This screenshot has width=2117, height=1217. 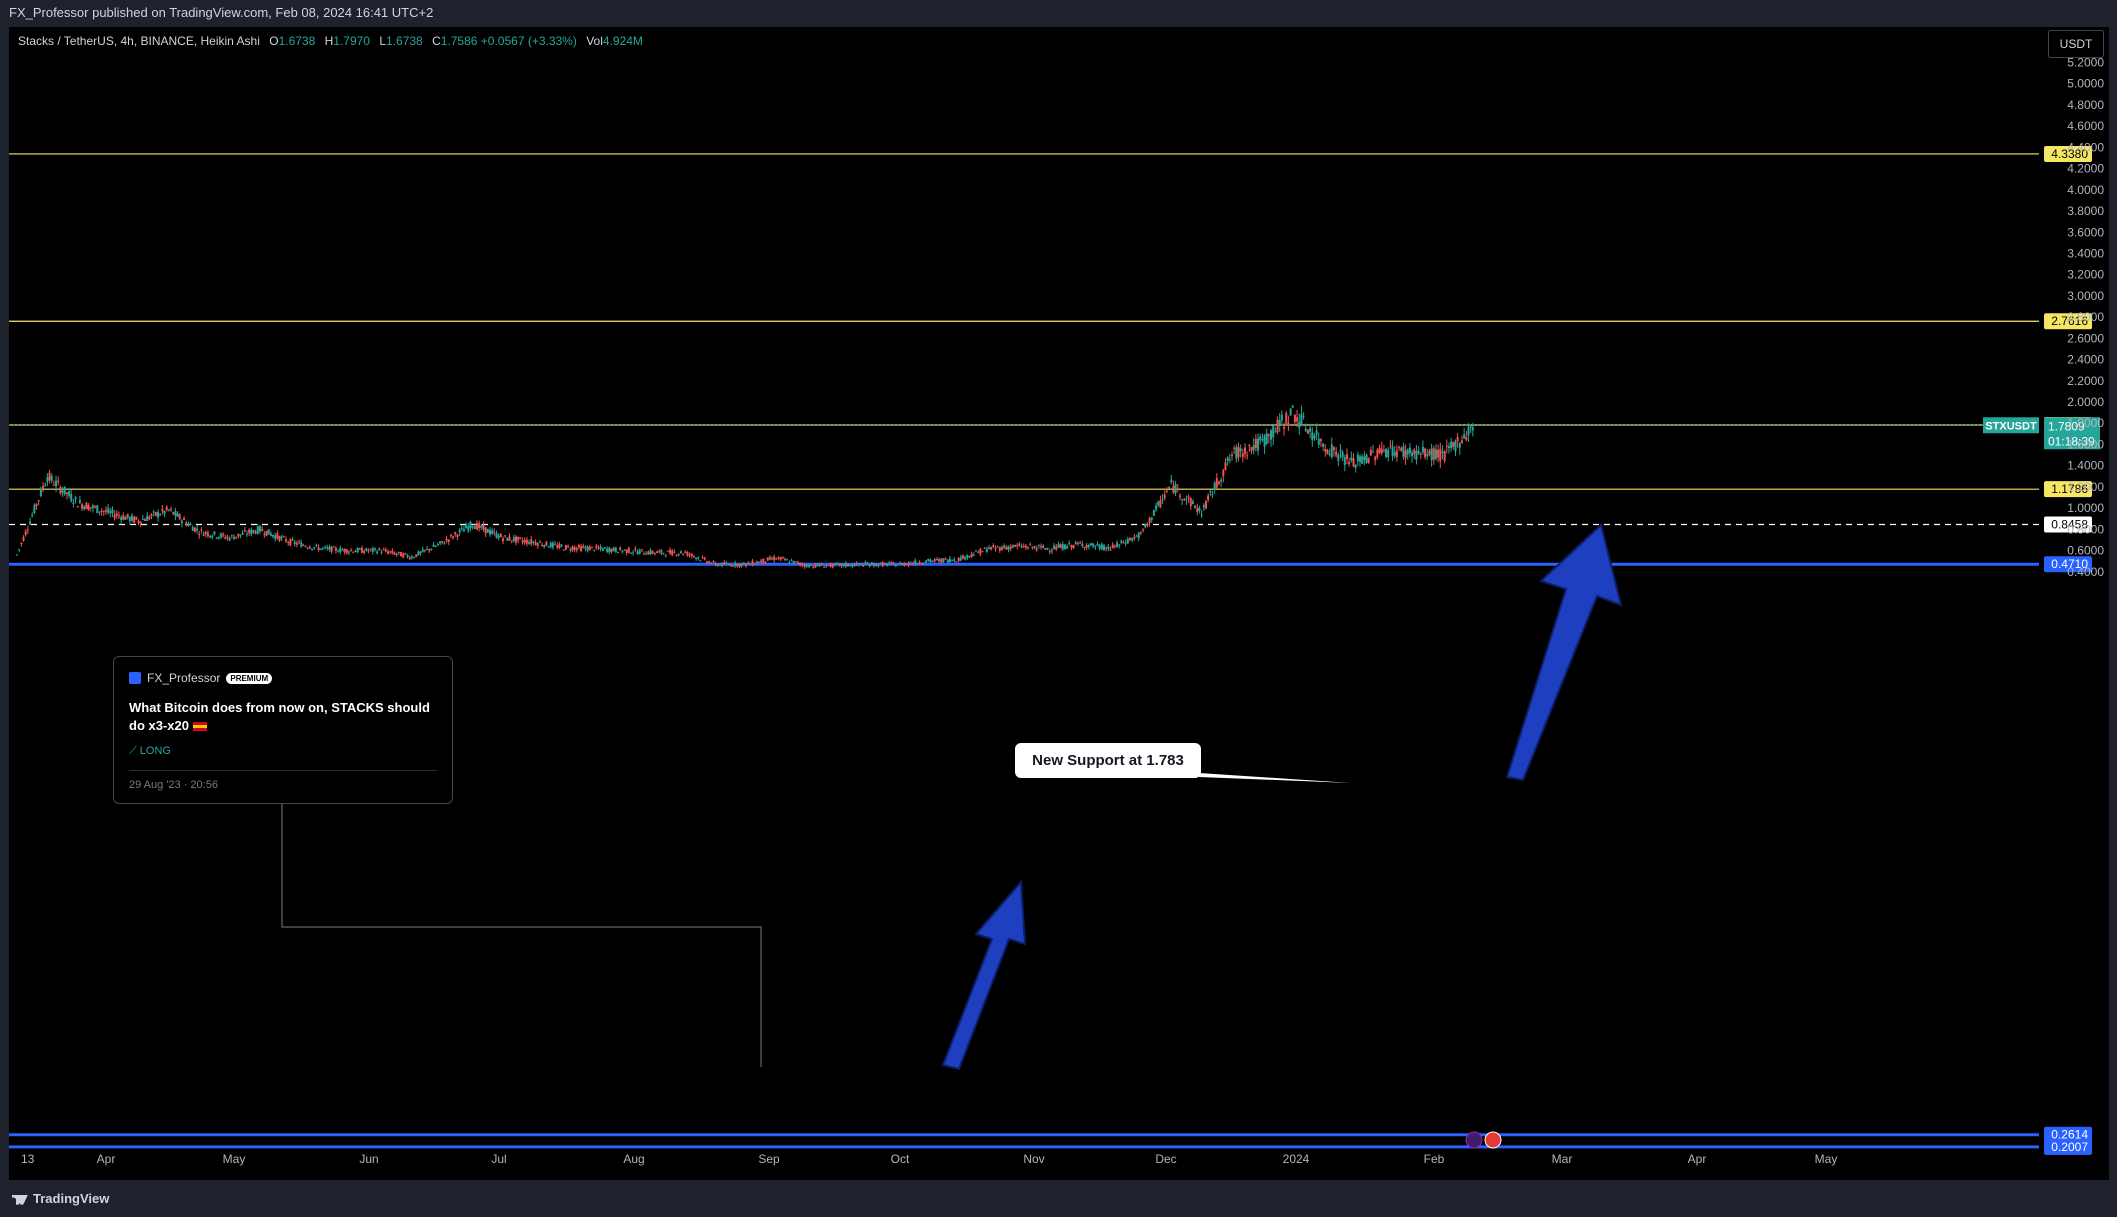 What do you see at coordinates (2071, 441) in the screenshot?
I see `countdown-label: 01:18:39` at bounding box center [2071, 441].